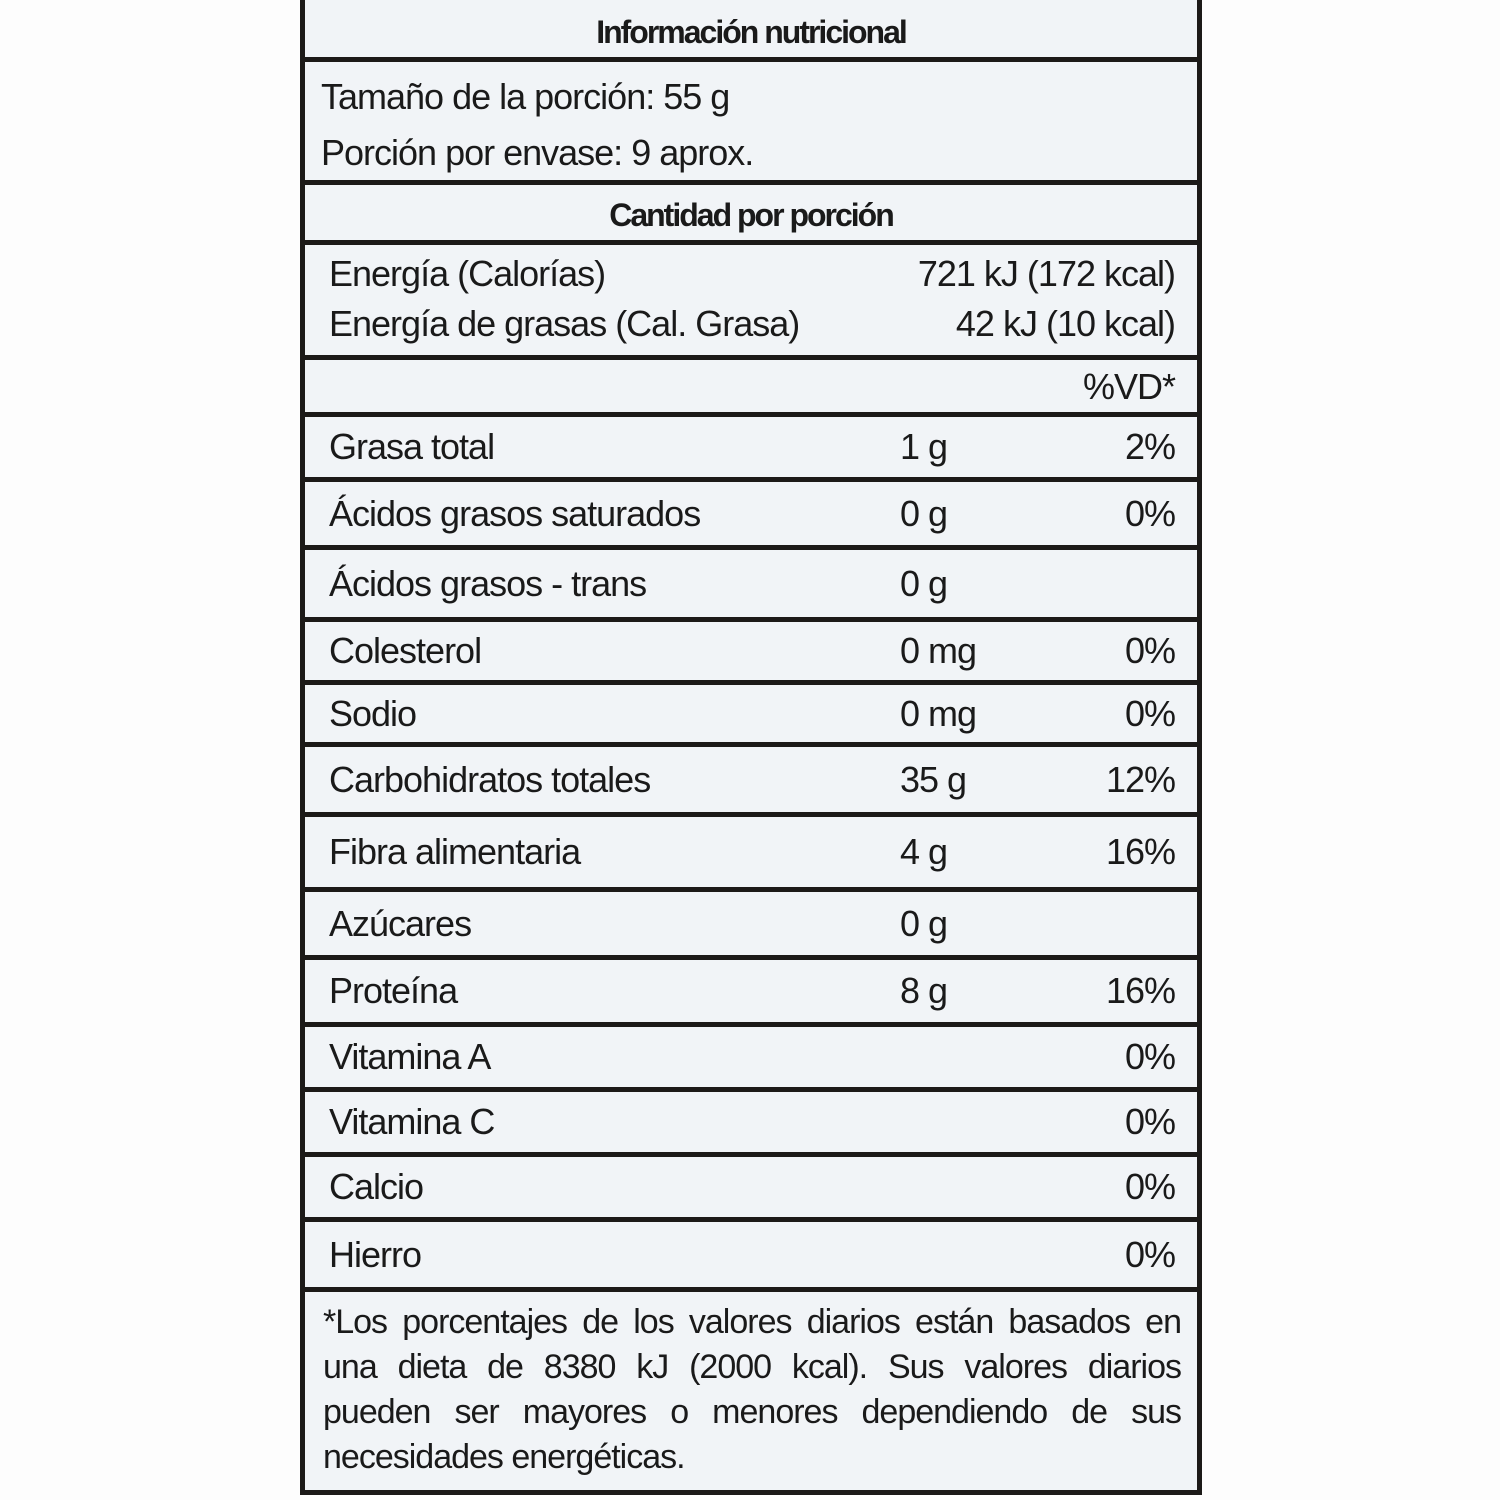  I want to click on nutrient-name: Calcio, so click(376, 1186).